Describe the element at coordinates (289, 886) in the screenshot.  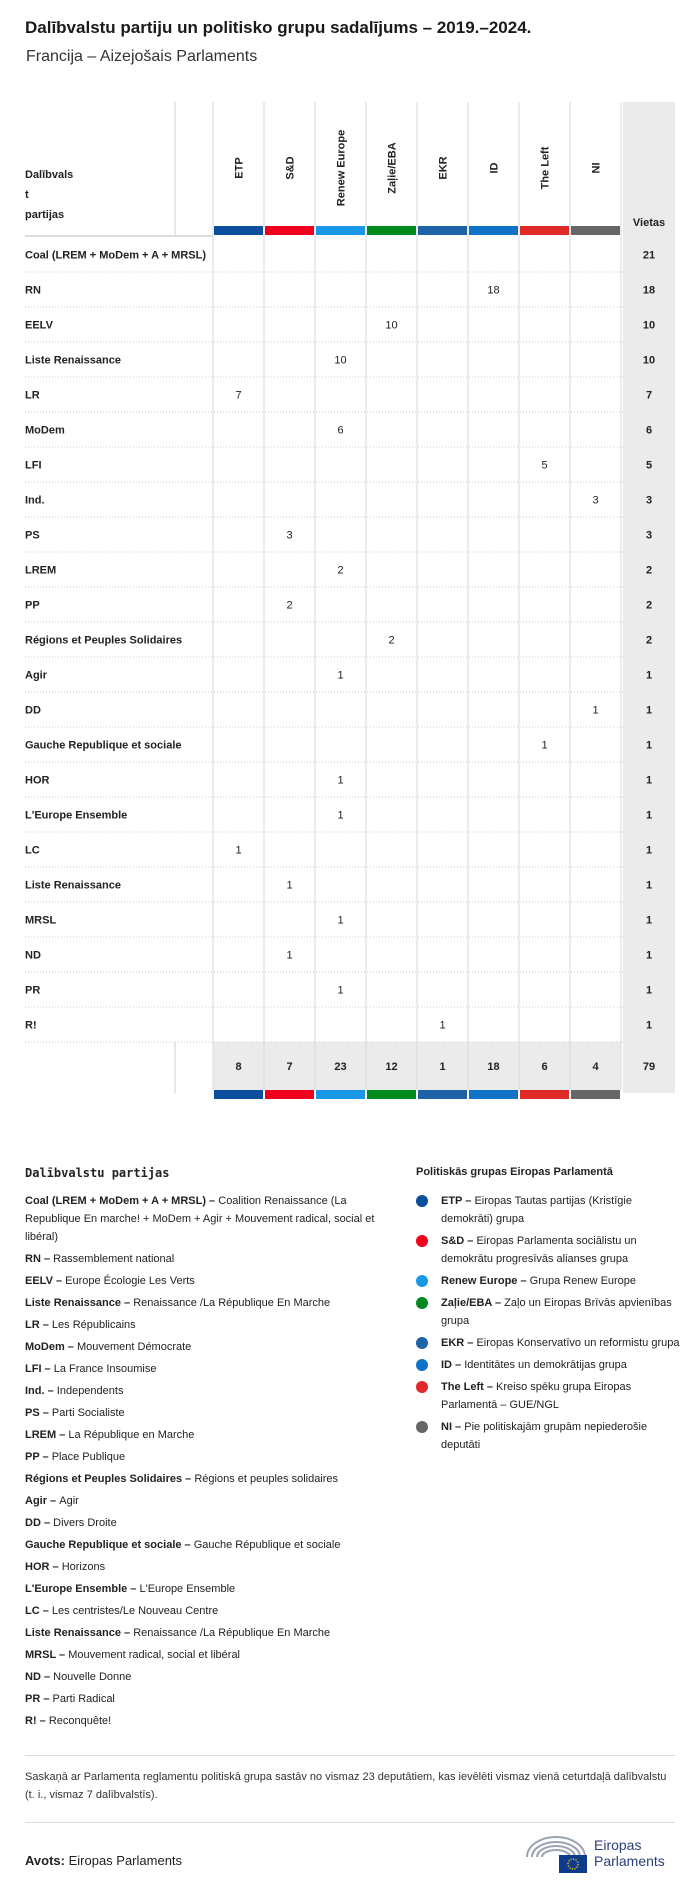
I see `cell-value-18-1: 1` at that location.